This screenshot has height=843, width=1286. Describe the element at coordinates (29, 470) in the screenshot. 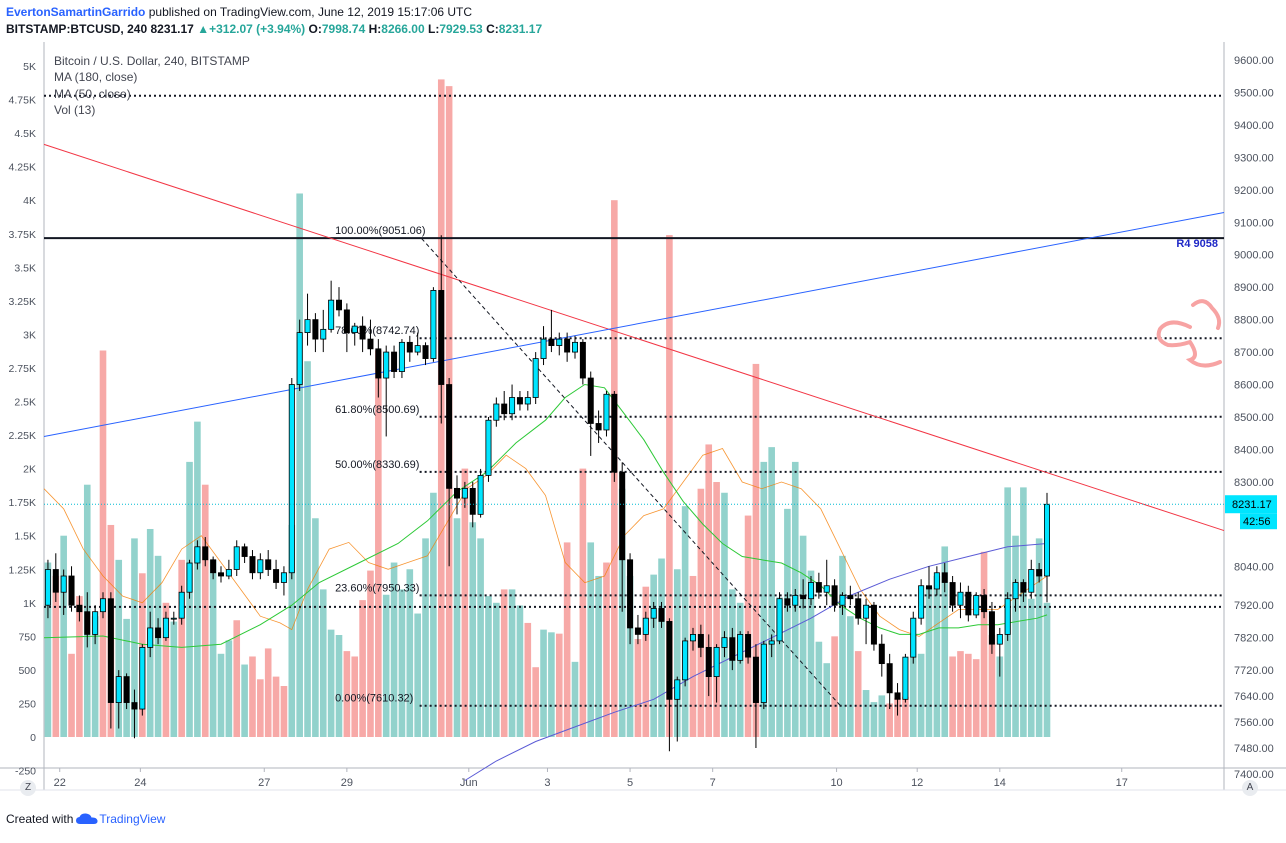

I see `volume-tick-label: 2K` at that location.